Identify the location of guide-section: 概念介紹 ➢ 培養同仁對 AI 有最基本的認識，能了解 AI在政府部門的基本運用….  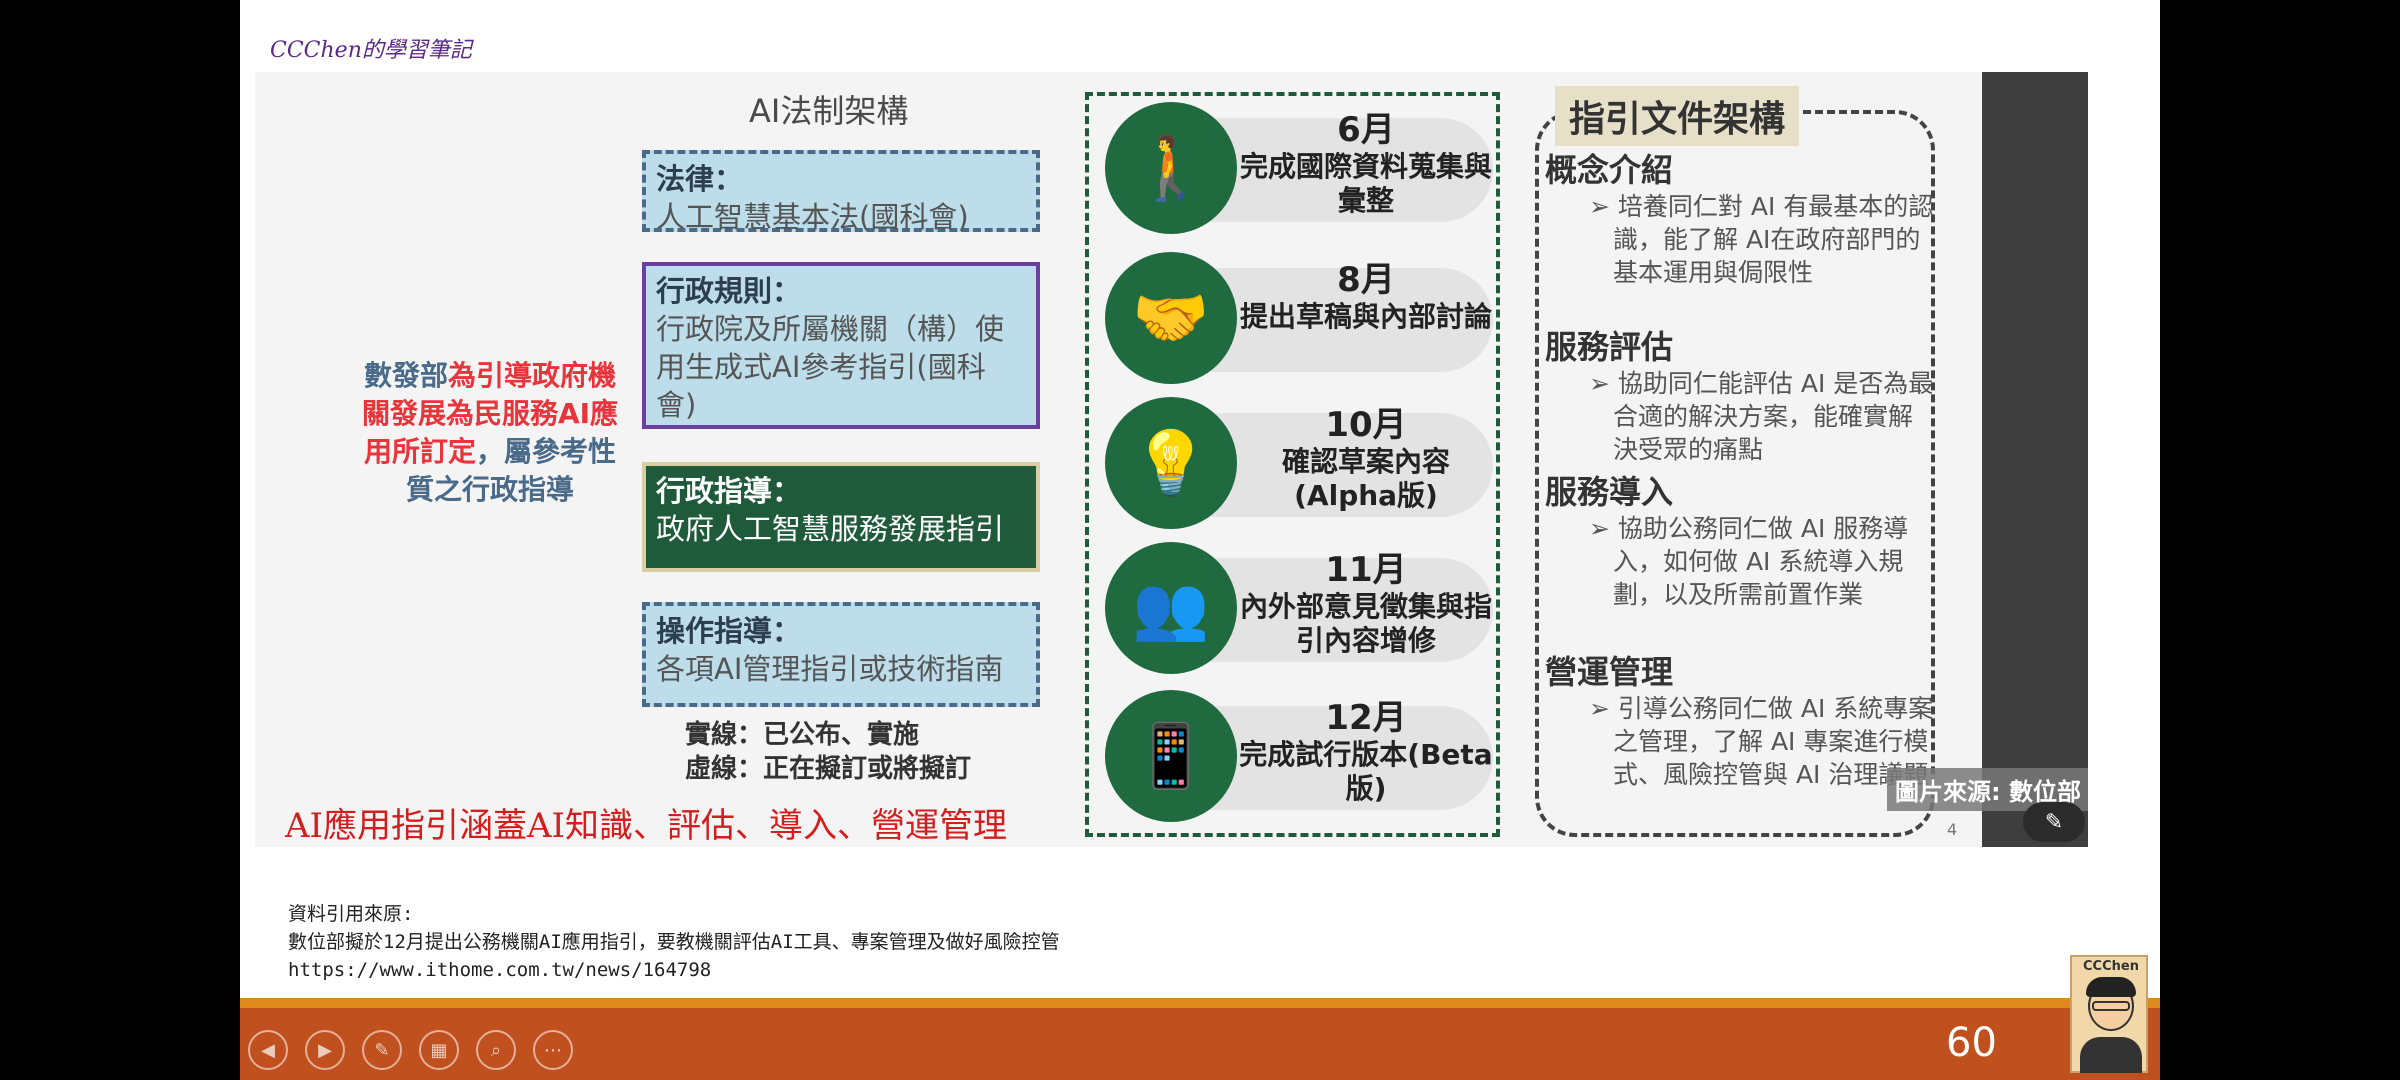
(1740, 219).